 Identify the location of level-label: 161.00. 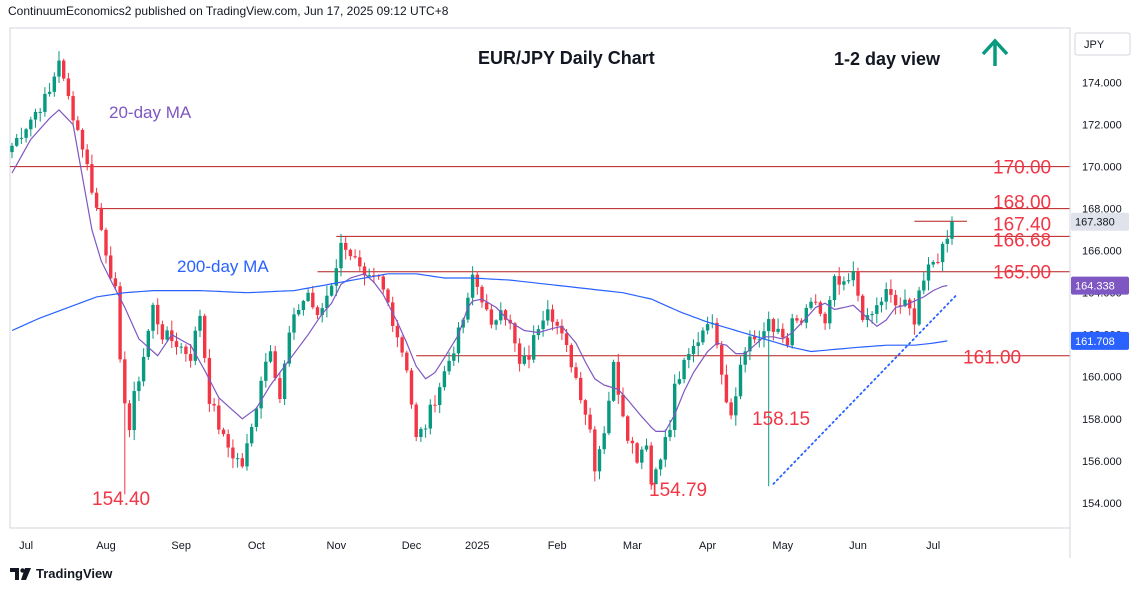
(992, 358).